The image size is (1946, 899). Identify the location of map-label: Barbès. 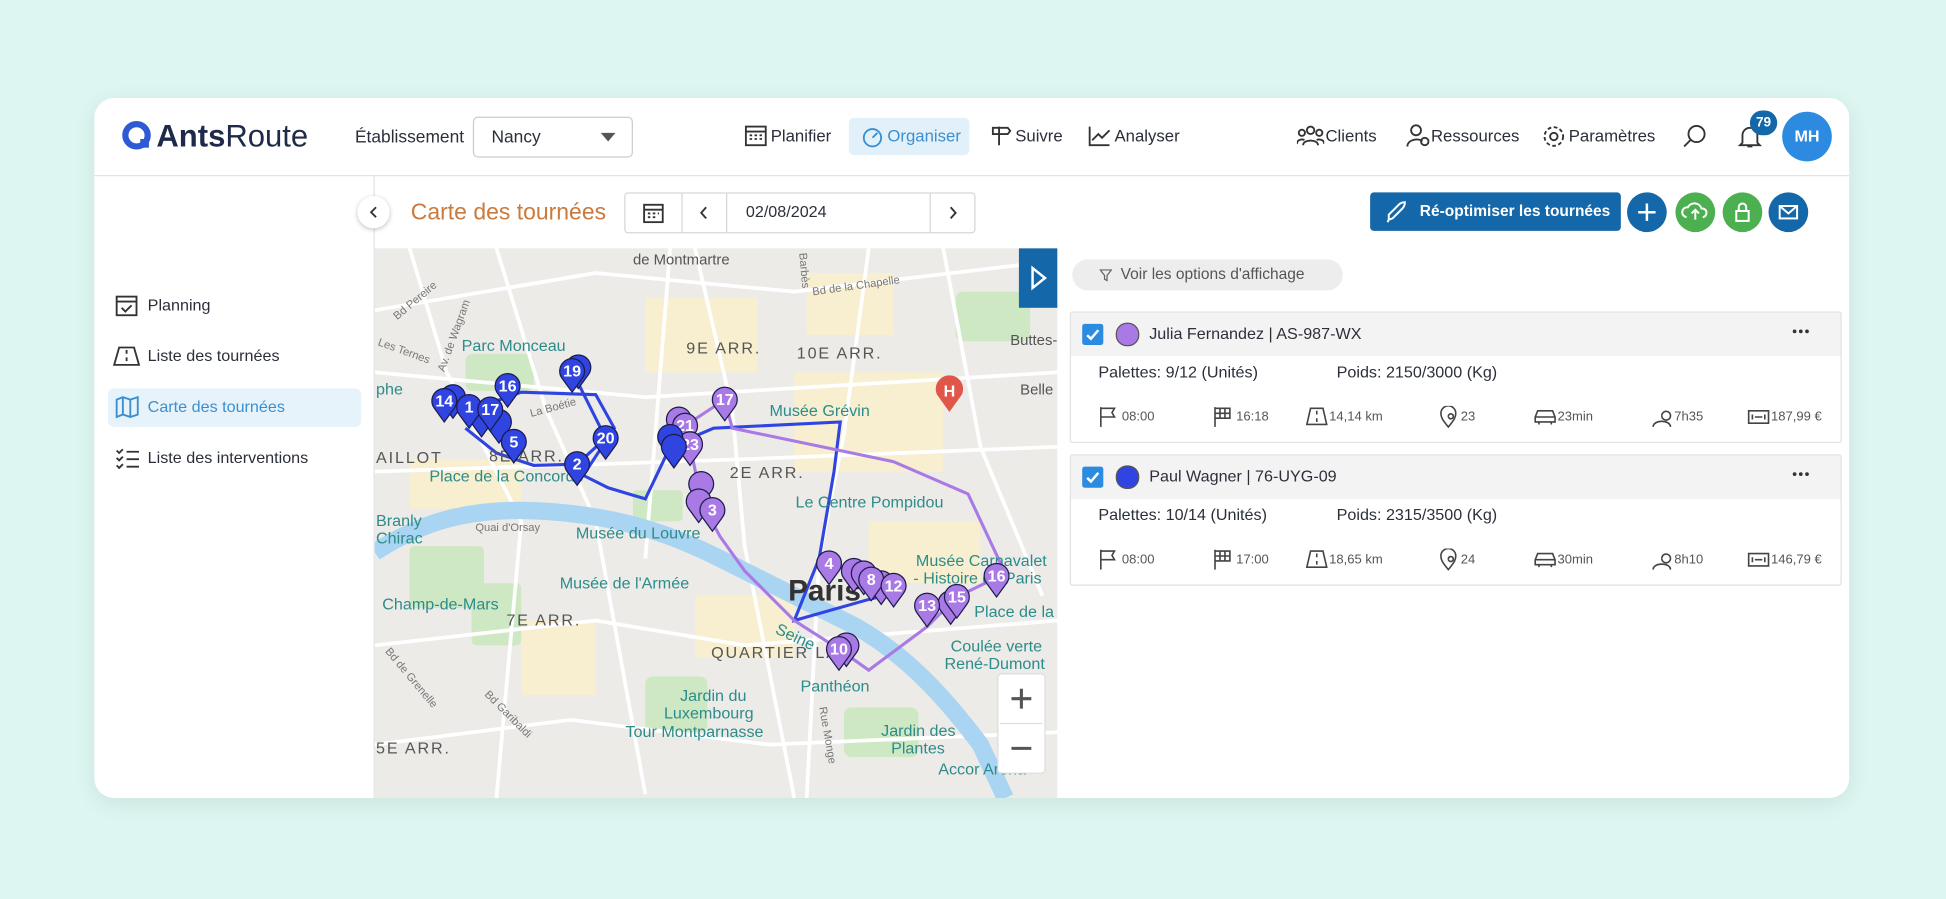
(803, 270).